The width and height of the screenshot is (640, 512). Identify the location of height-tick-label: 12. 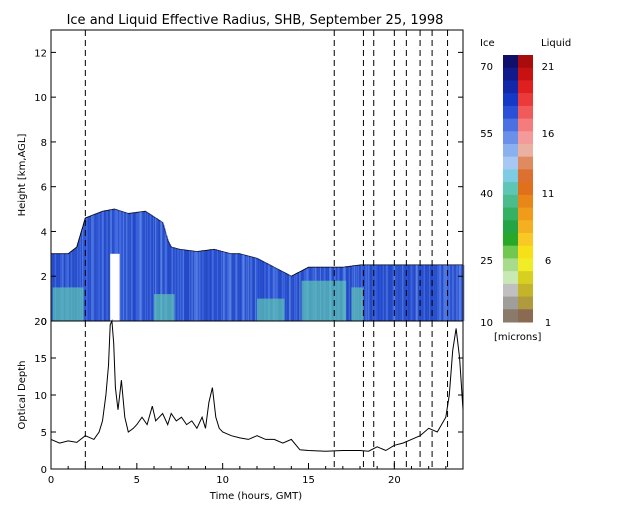
(40, 53).